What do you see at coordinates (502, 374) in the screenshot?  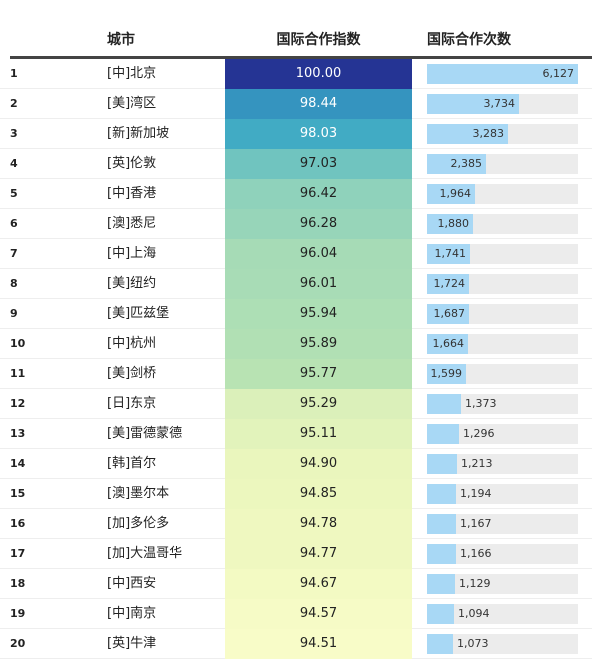 I see `count-bar-track: 1,599` at bounding box center [502, 374].